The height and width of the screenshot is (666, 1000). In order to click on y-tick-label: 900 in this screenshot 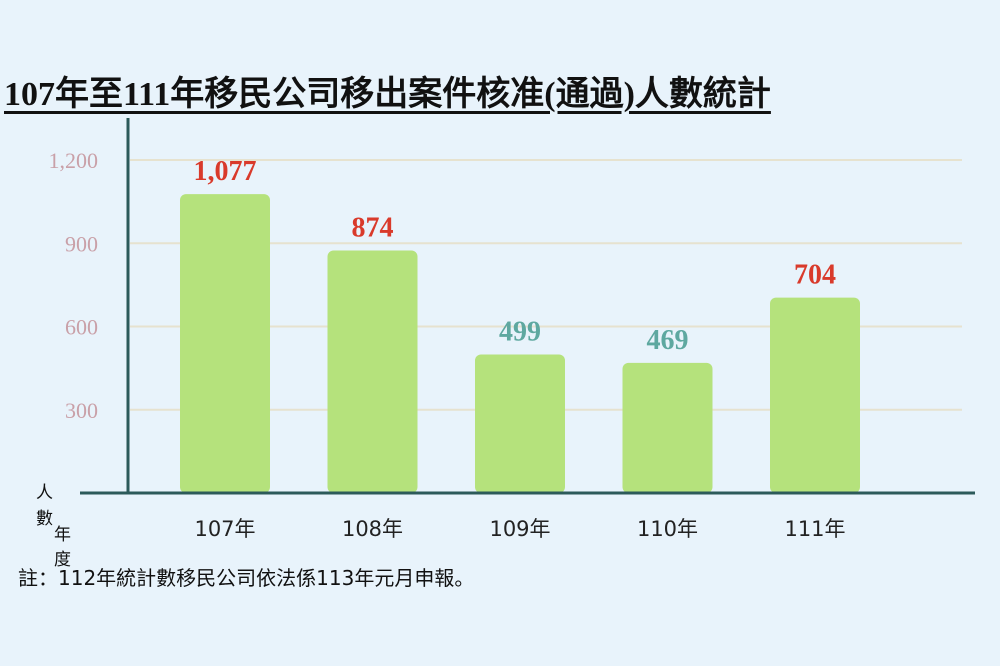, I will do `click(81, 243)`.